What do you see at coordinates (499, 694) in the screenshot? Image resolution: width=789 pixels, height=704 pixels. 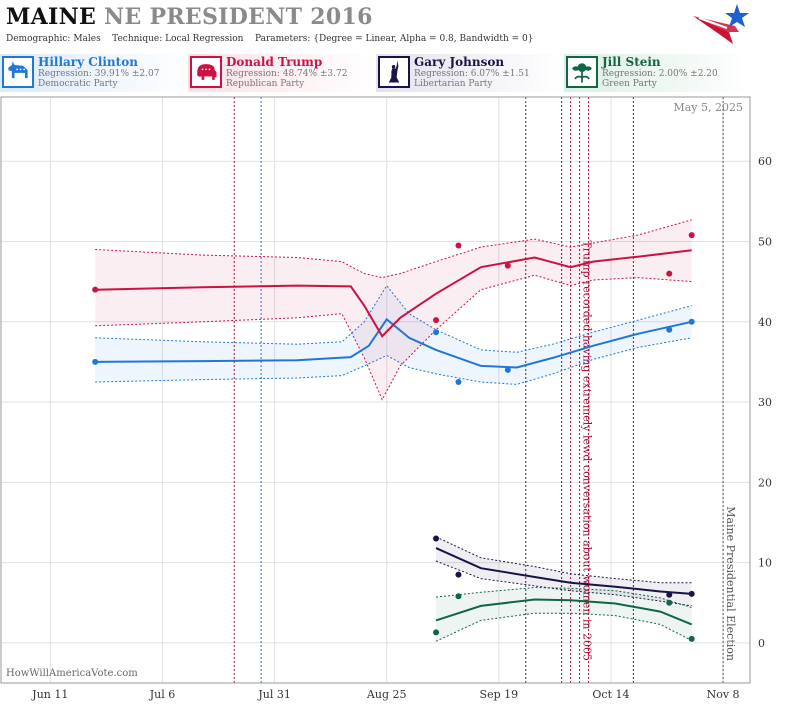 I see `x-tick-label: Sep 19` at bounding box center [499, 694].